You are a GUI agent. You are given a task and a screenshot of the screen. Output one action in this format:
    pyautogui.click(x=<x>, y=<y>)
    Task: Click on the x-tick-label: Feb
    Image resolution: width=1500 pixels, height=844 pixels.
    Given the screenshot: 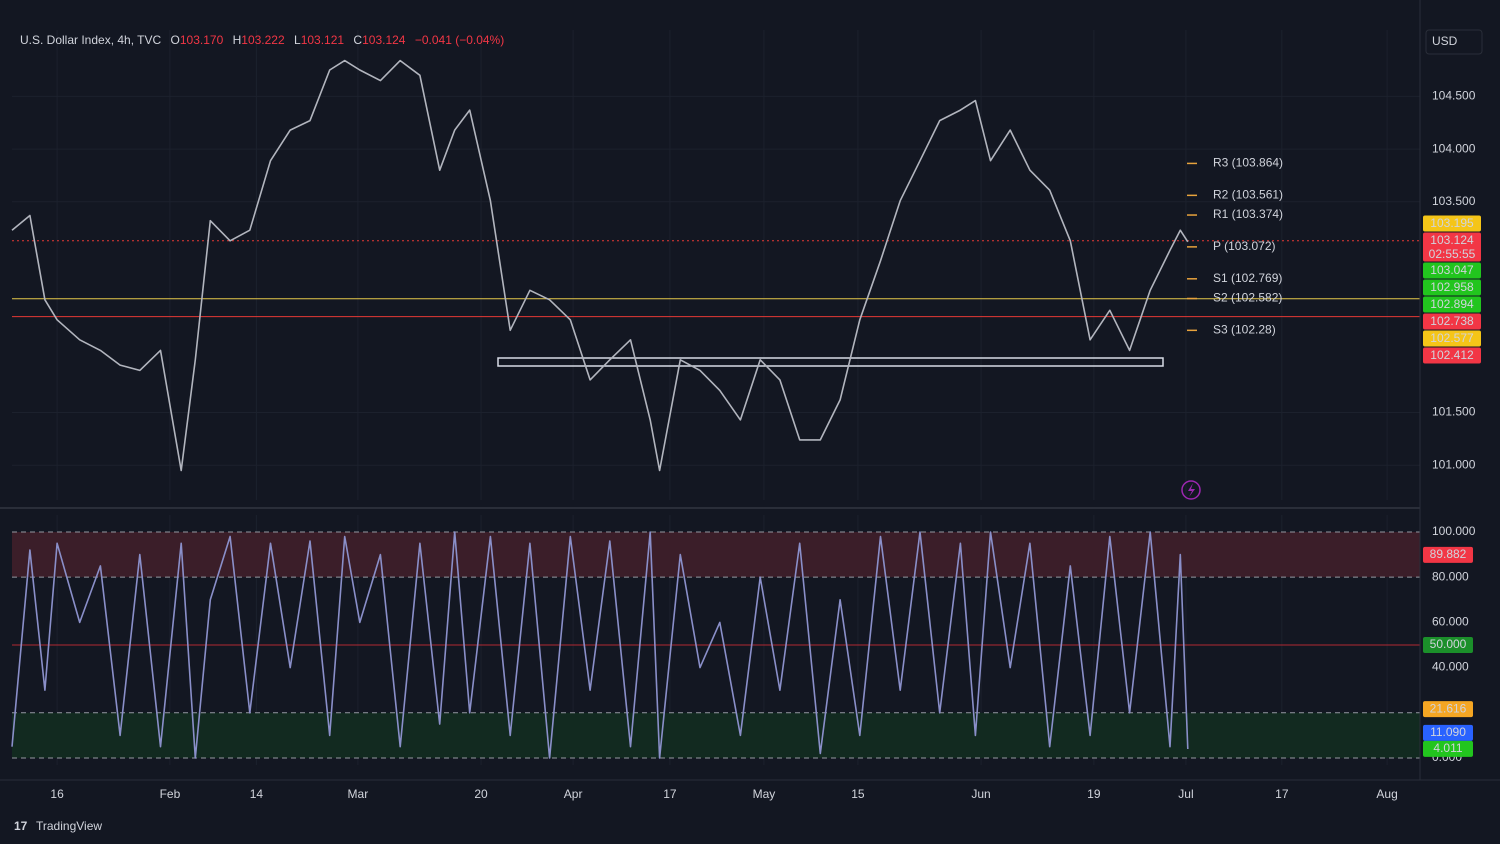 What is the action you would take?
    pyautogui.click(x=170, y=794)
    